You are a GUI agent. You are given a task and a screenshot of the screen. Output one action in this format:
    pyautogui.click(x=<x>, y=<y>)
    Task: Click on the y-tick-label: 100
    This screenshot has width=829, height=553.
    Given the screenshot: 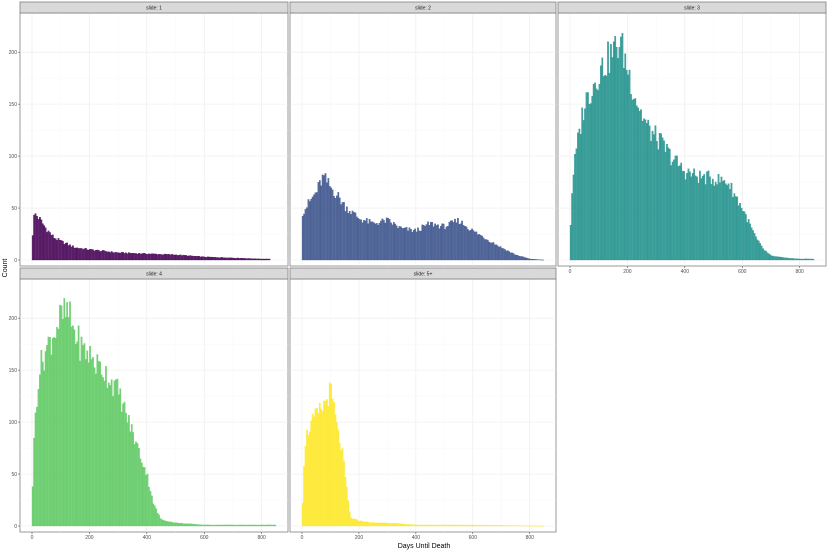 What is the action you would take?
    pyautogui.click(x=13, y=423)
    